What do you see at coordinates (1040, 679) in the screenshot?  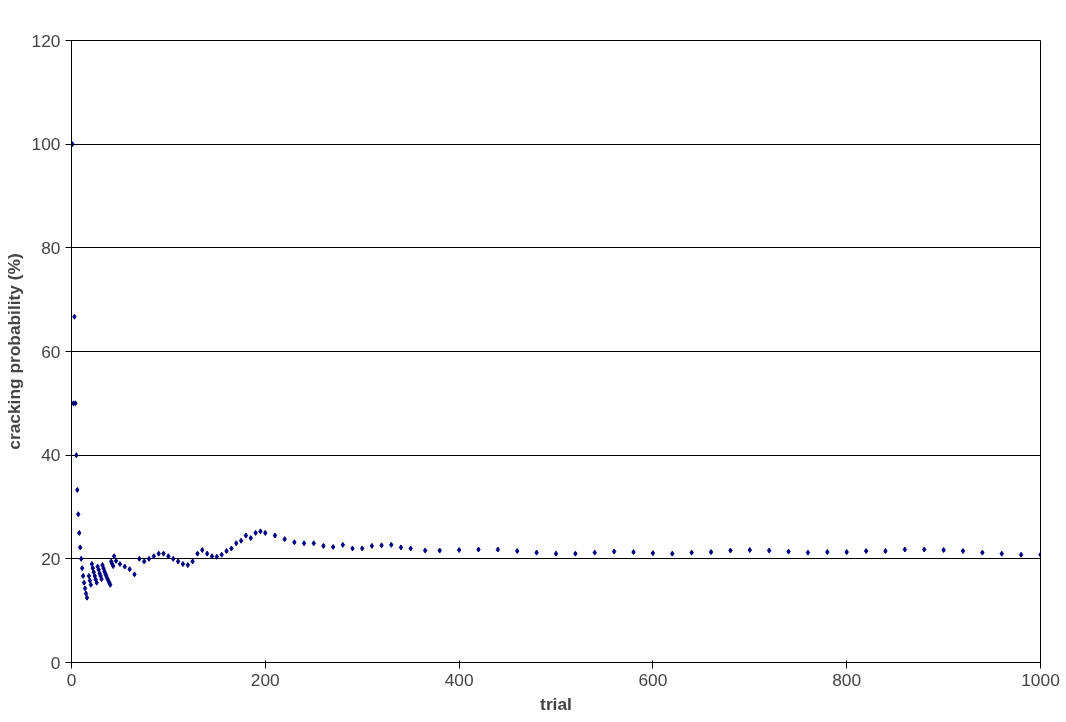 I see `x-tick-label: 1000` at bounding box center [1040, 679].